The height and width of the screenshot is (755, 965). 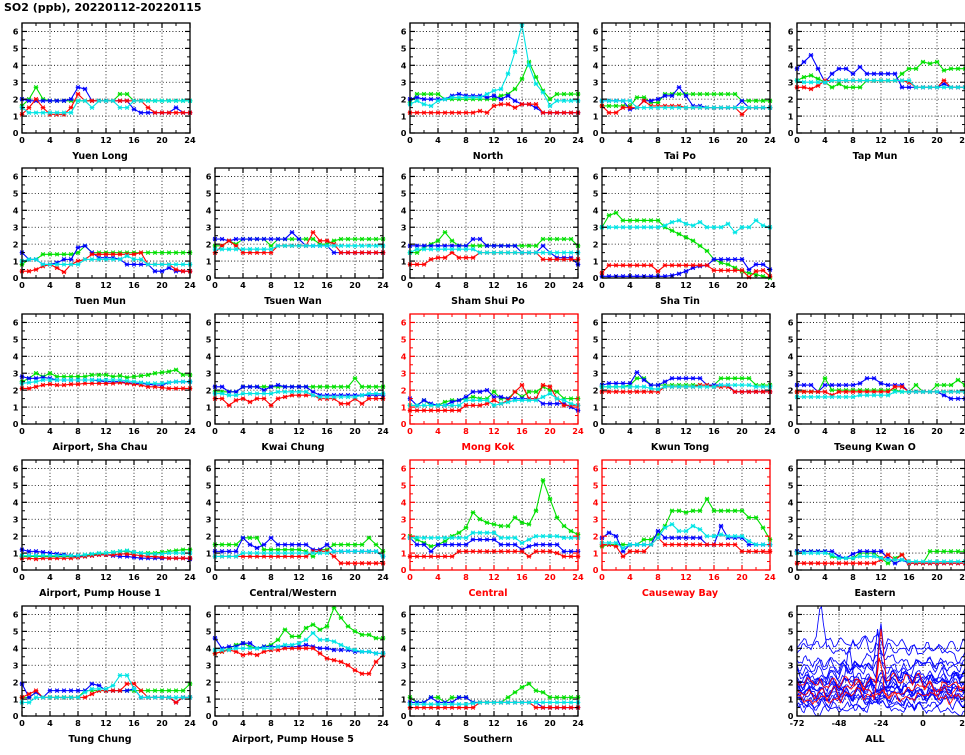 I want to click on chart-panel-eastern: 012345604812162024Eastern, so click(x=872, y=526).